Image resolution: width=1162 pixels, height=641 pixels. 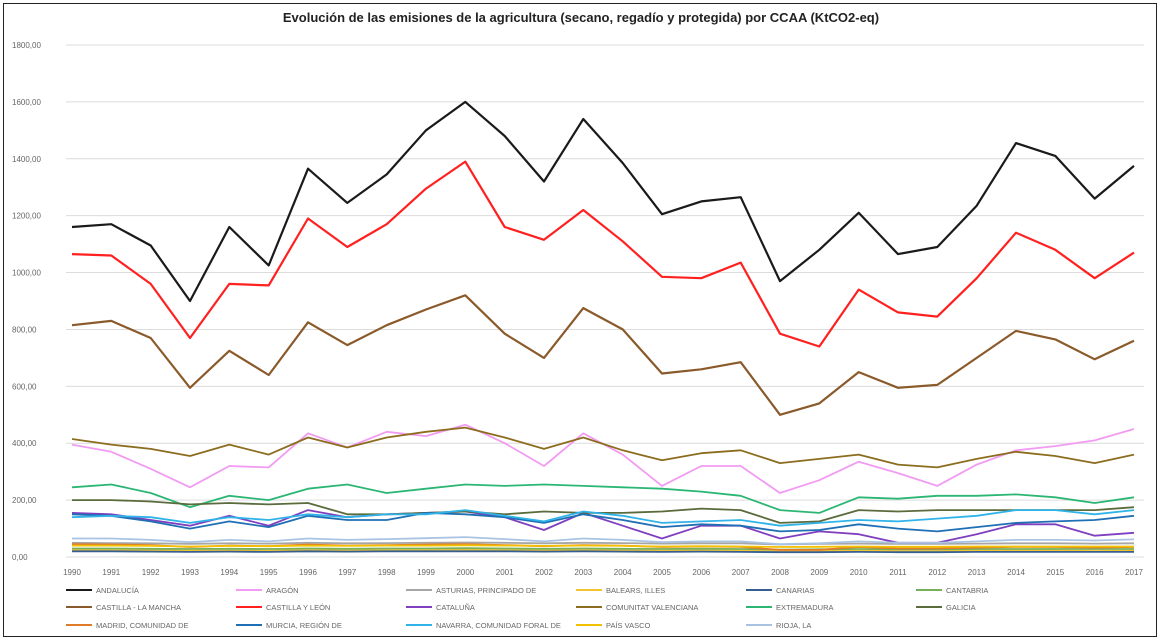 What do you see at coordinates (298, 607) in the screenshot?
I see `legend-label: CASTILLA Y LEÓN` at bounding box center [298, 607].